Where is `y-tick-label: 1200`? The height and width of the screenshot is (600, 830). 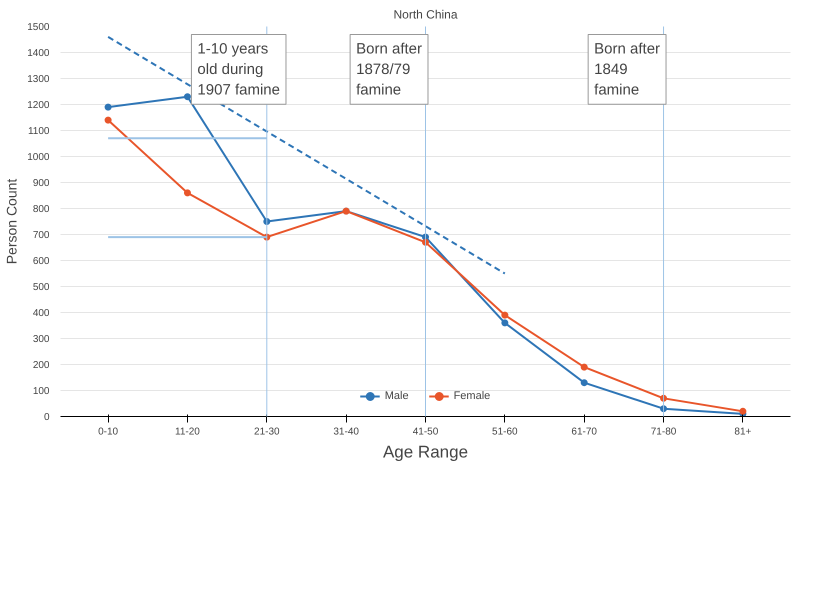
y-tick-label: 1200 is located at coordinates (38, 105).